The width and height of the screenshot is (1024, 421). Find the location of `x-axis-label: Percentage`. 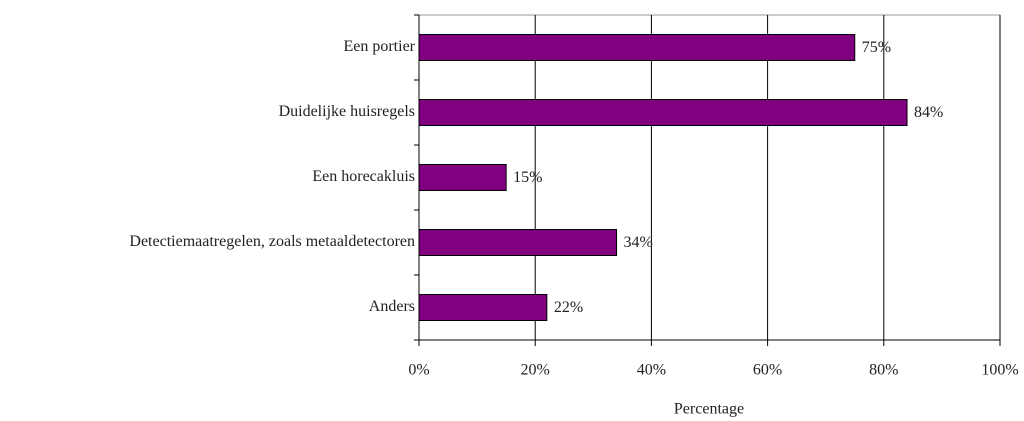

x-axis-label: Percentage is located at coordinates (709, 409).